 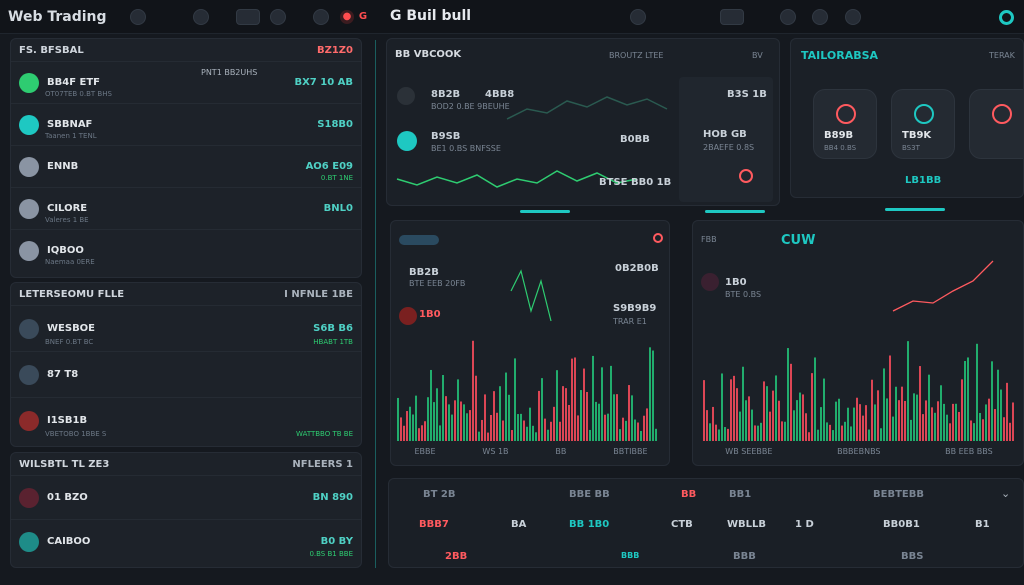 I want to click on watchlist-row: SBBNAF Taanen 1 TENL S18B0, so click(x=186, y=124).